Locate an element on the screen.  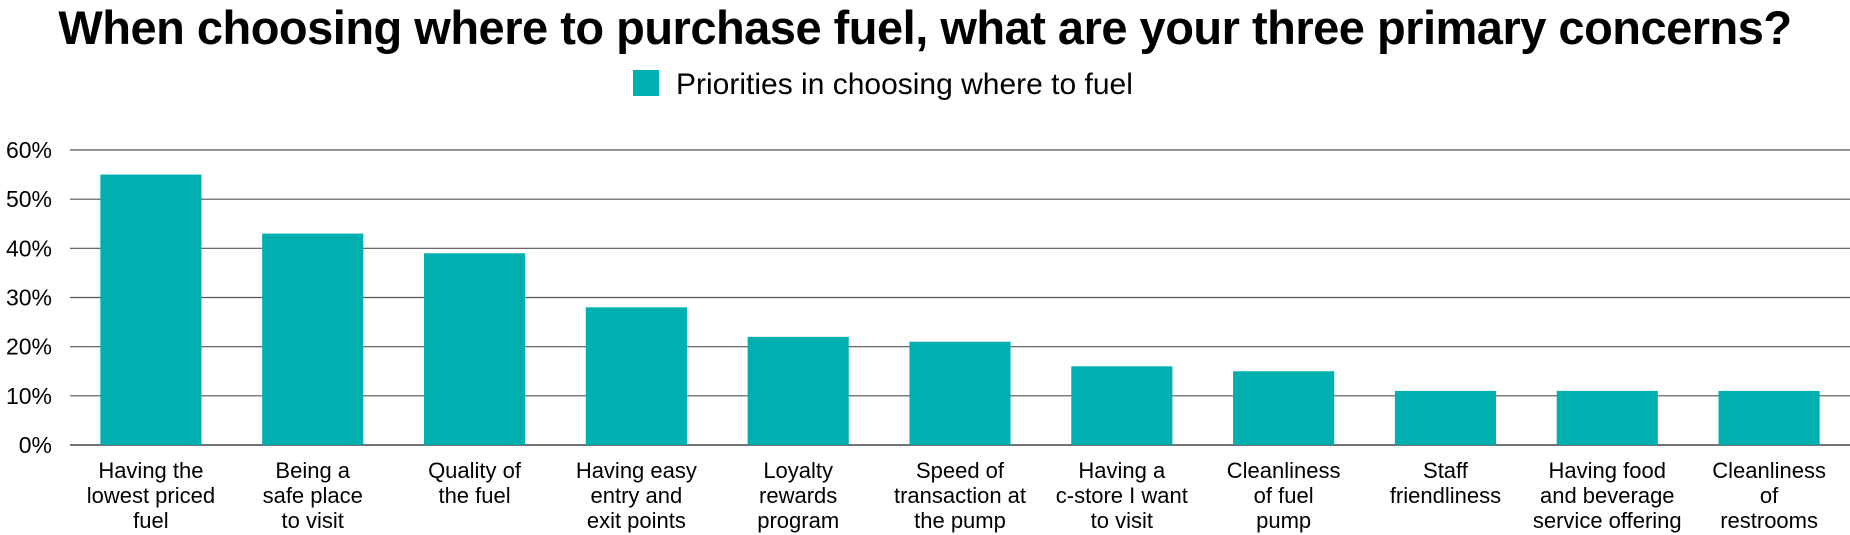
category-label: Being a safe place to visit is located at coordinates (313, 495).